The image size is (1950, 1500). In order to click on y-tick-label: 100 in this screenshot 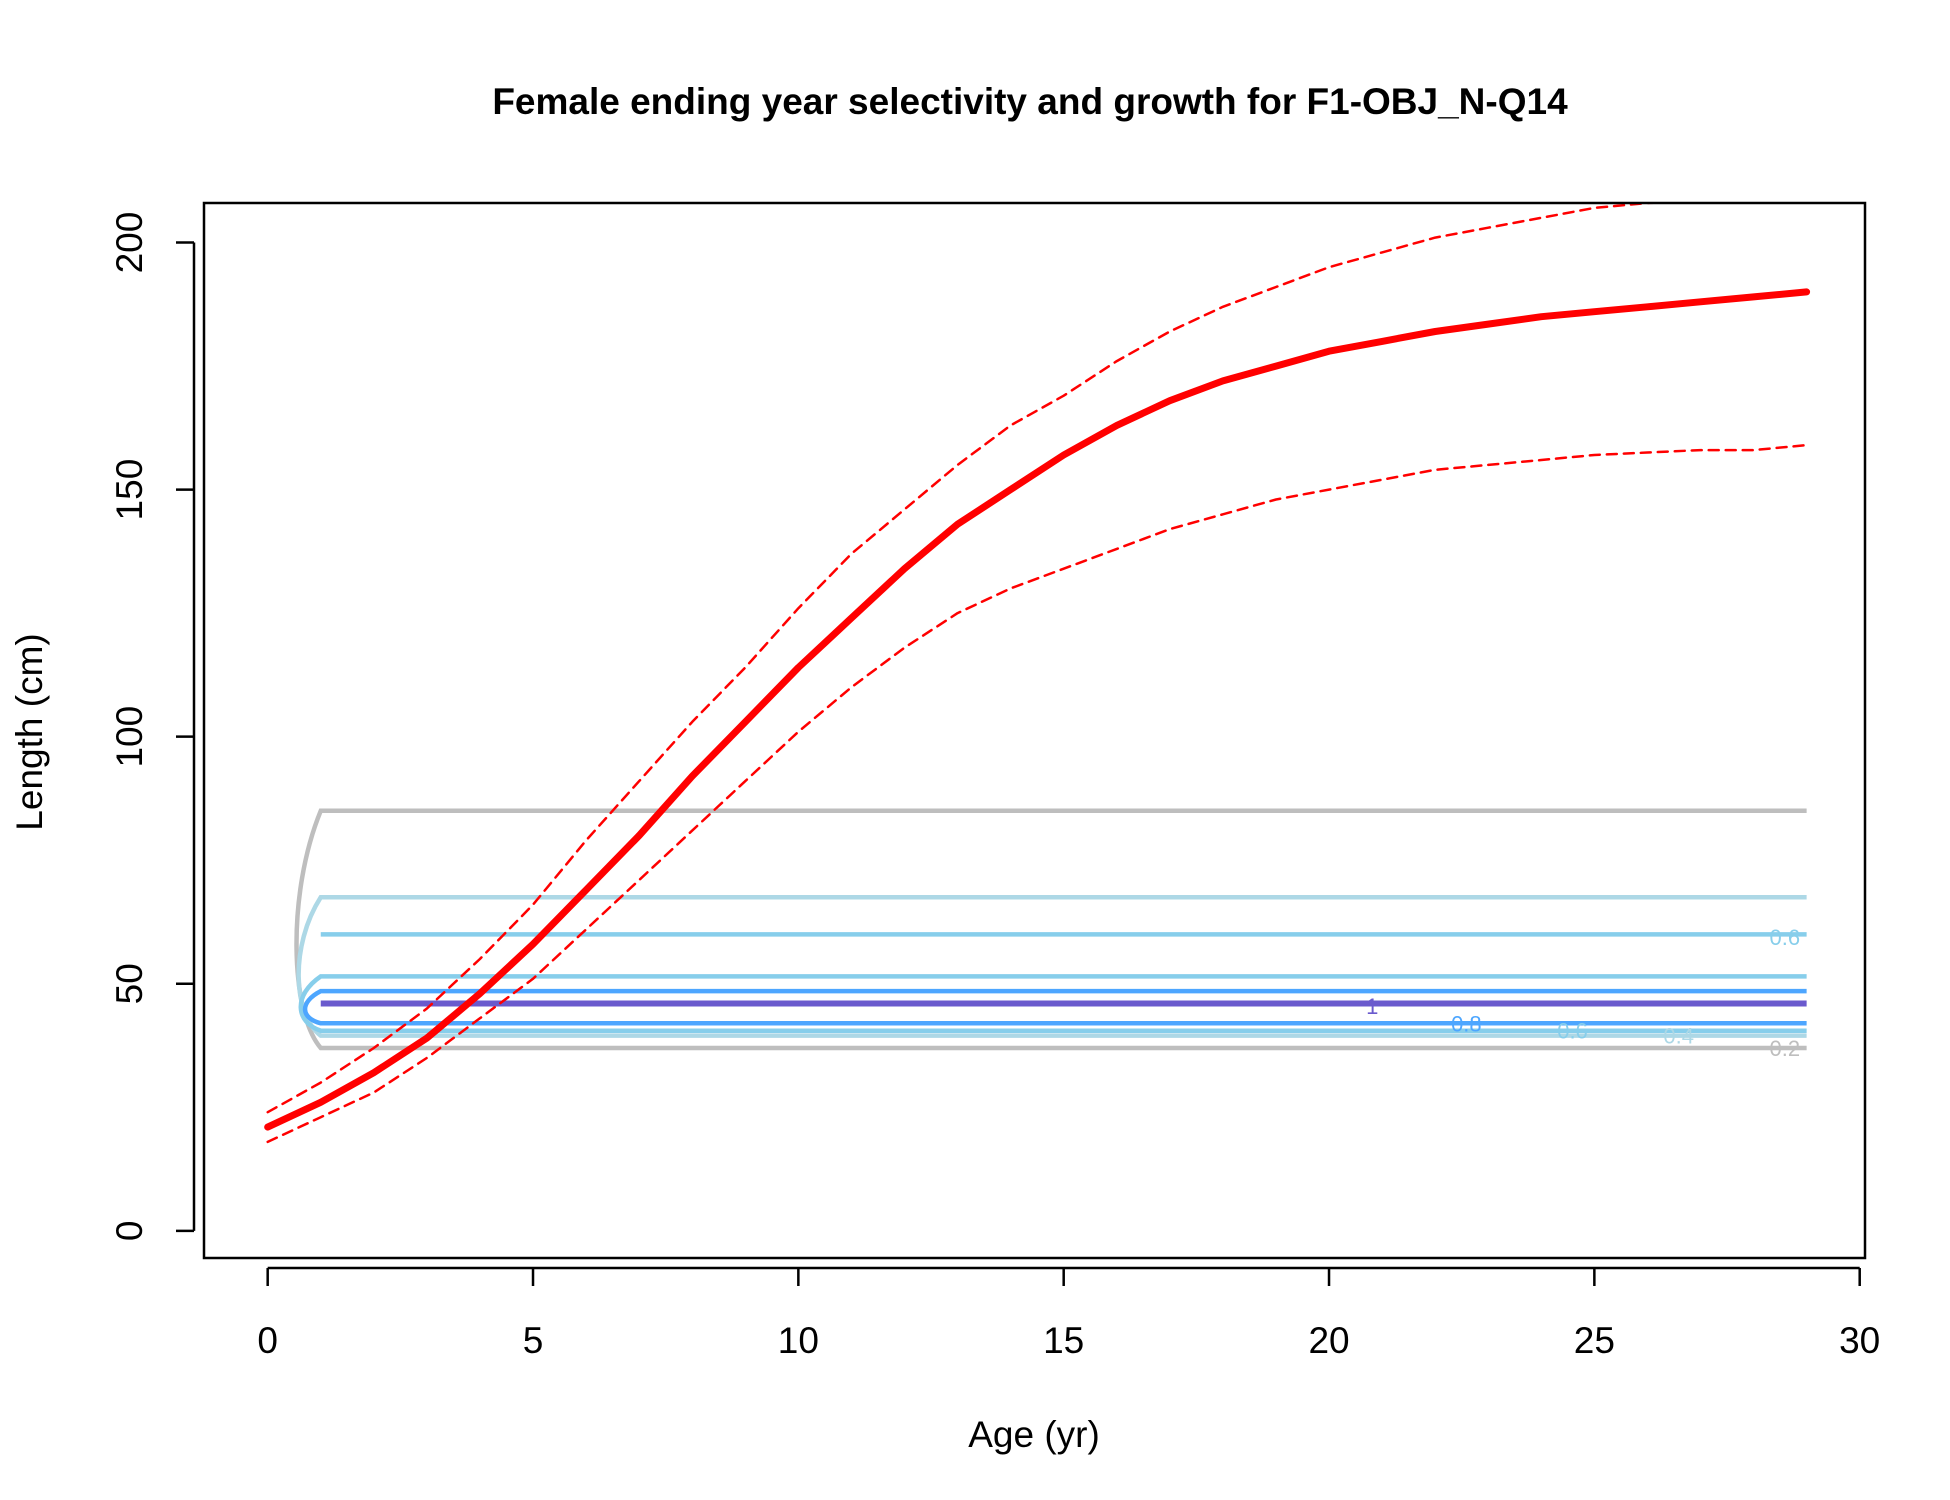, I will do `click(129, 737)`.